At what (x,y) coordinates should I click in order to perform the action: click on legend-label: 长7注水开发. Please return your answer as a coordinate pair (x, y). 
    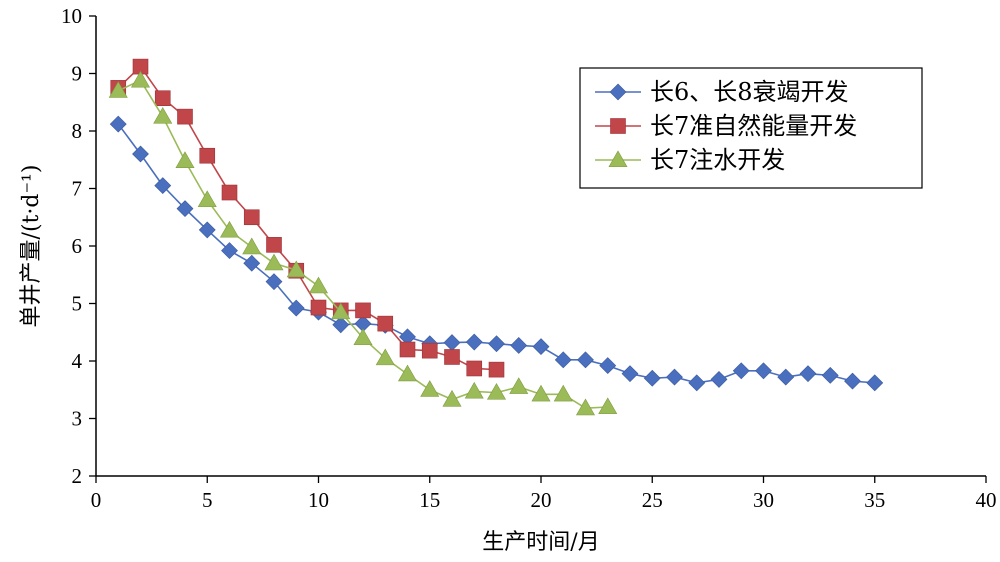
    Looking at the image, I should click on (717, 160).